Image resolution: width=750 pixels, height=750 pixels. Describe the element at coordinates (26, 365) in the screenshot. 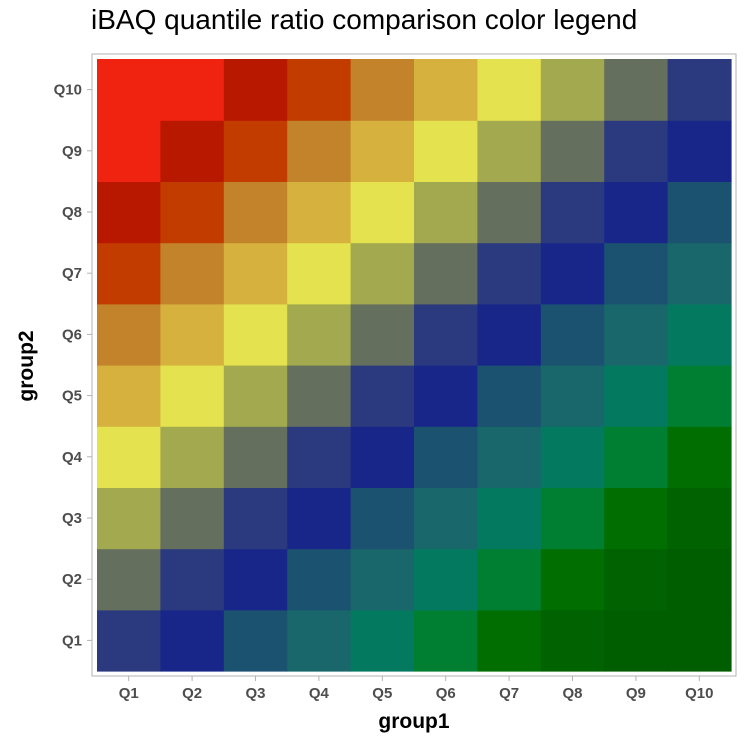

I see `y-axis-label: group2` at that location.